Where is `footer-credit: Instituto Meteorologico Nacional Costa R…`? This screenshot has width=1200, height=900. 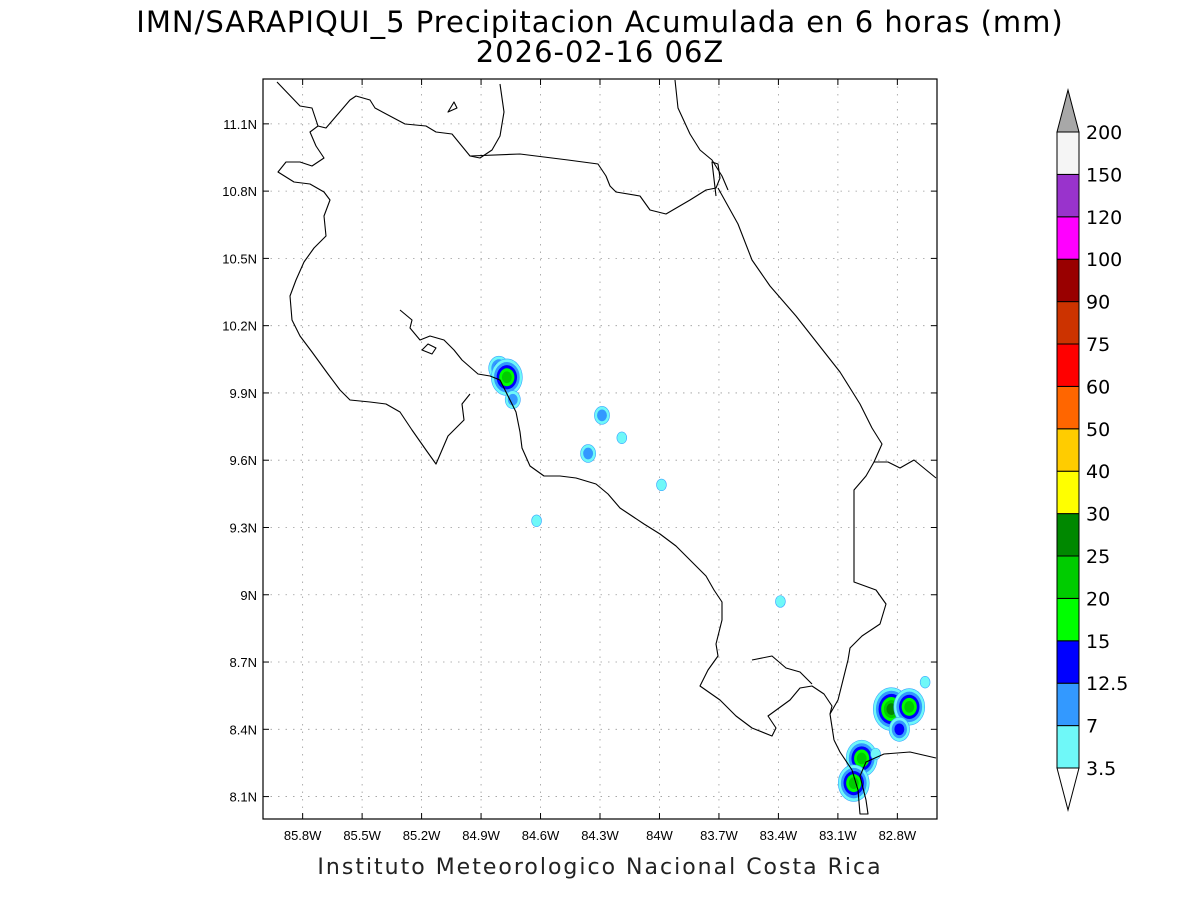
footer-credit: Instituto Meteorologico Nacional Costa R… is located at coordinates (600, 867).